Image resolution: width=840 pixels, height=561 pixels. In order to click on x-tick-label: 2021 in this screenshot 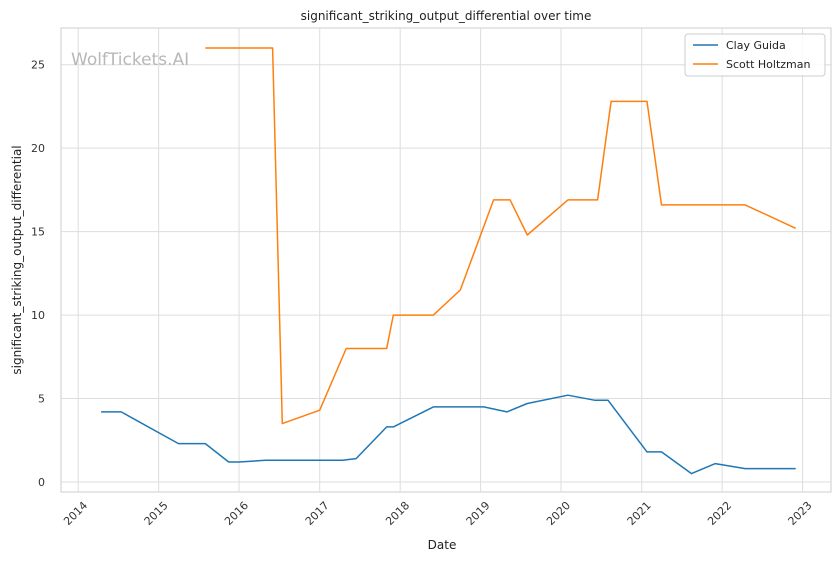, I will do `click(639, 513)`.